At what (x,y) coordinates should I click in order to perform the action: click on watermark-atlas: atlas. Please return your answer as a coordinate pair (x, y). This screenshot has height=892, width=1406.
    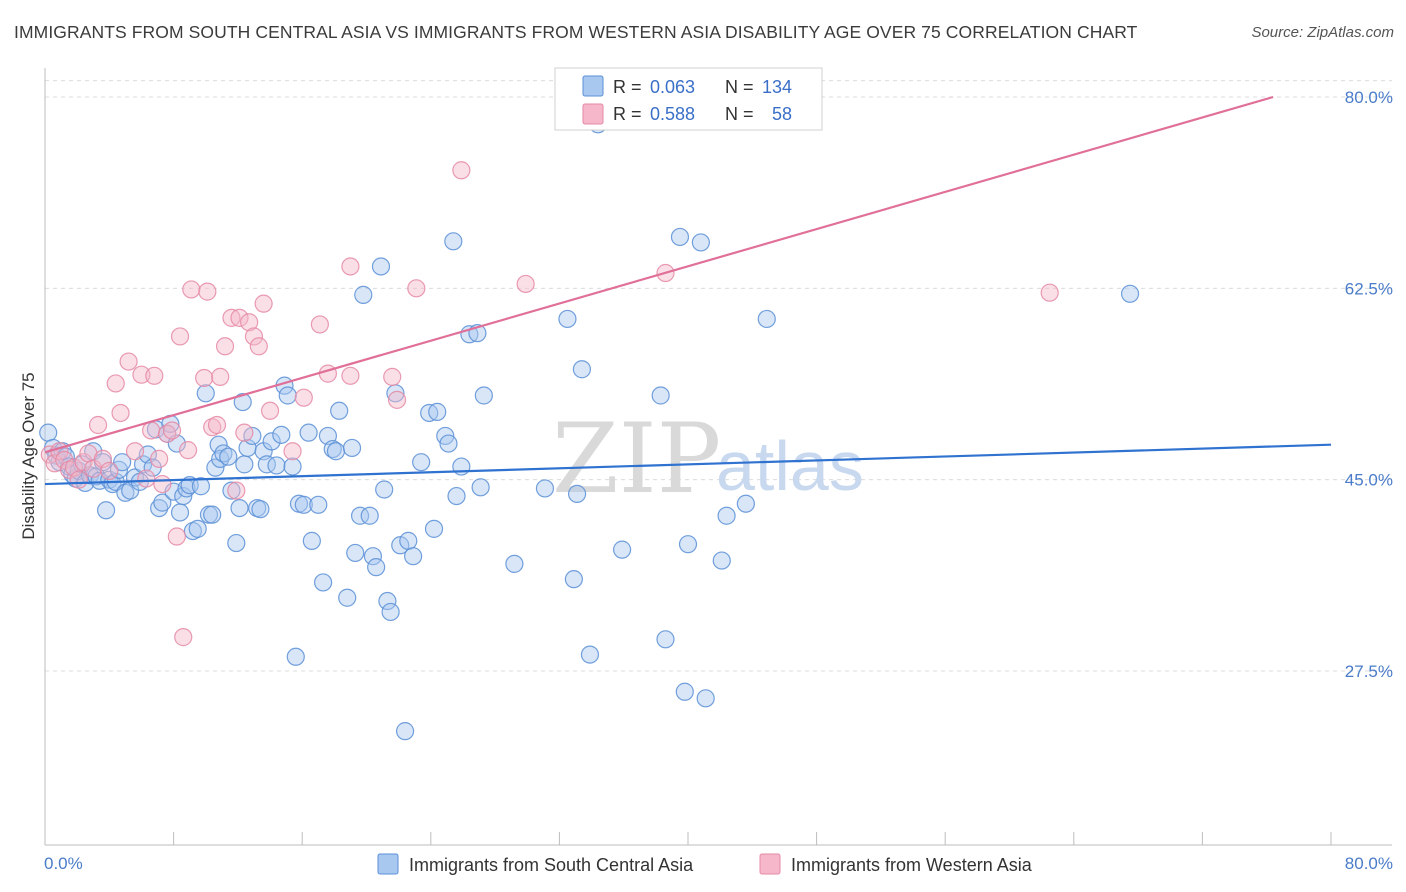
    Looking at the image, I should click on (790, 466).